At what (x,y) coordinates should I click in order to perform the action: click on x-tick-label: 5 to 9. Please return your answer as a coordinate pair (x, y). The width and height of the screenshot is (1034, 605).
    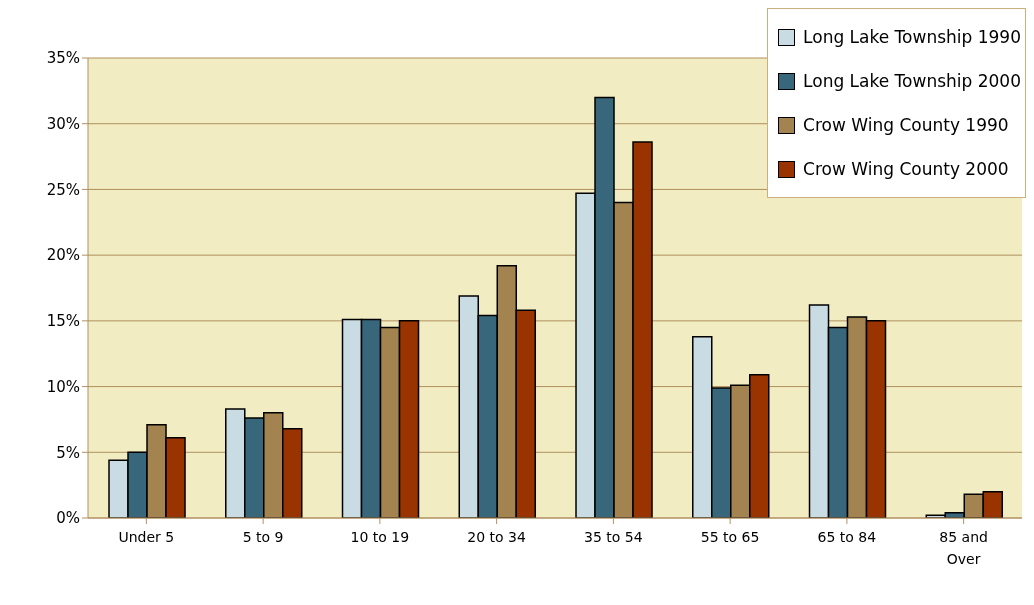
    Looking at the image, I should click on (263, 537).